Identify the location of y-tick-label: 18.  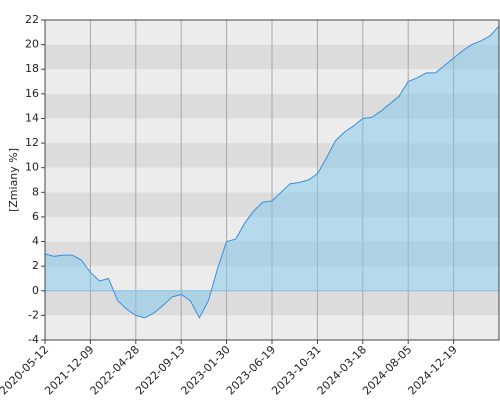
(32, 68).